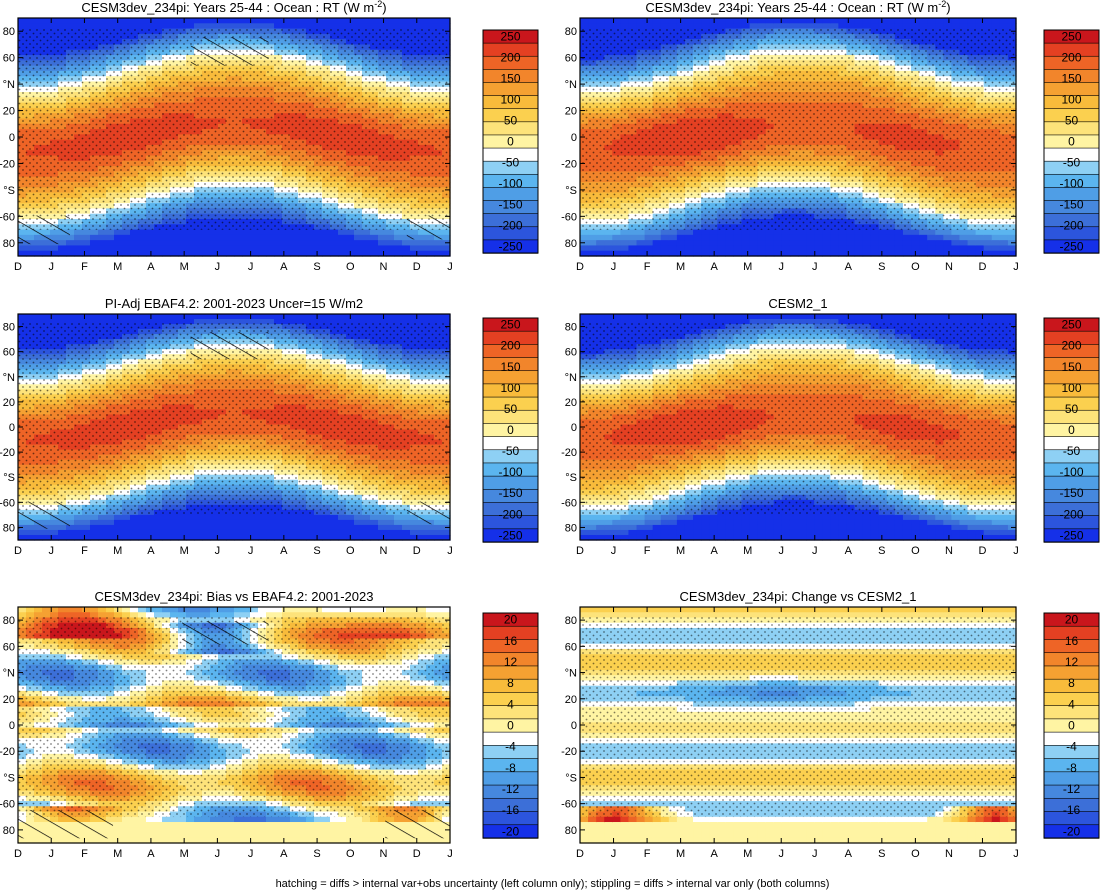  Describe the element at coordinates (316, 267) in the screenshot. I see `x-tick-label: S` at that location.